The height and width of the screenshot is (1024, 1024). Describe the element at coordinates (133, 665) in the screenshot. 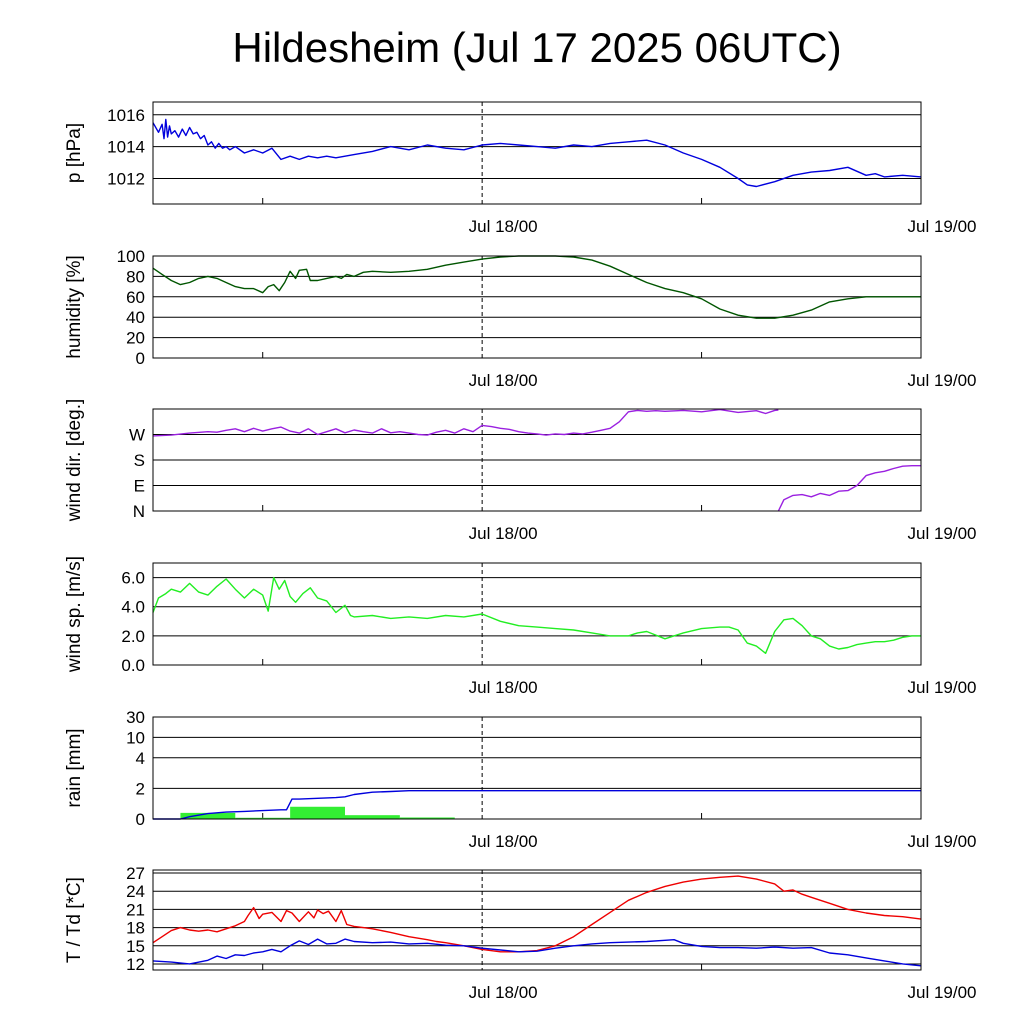

I see `y-tick-label: 0.0` at that location.